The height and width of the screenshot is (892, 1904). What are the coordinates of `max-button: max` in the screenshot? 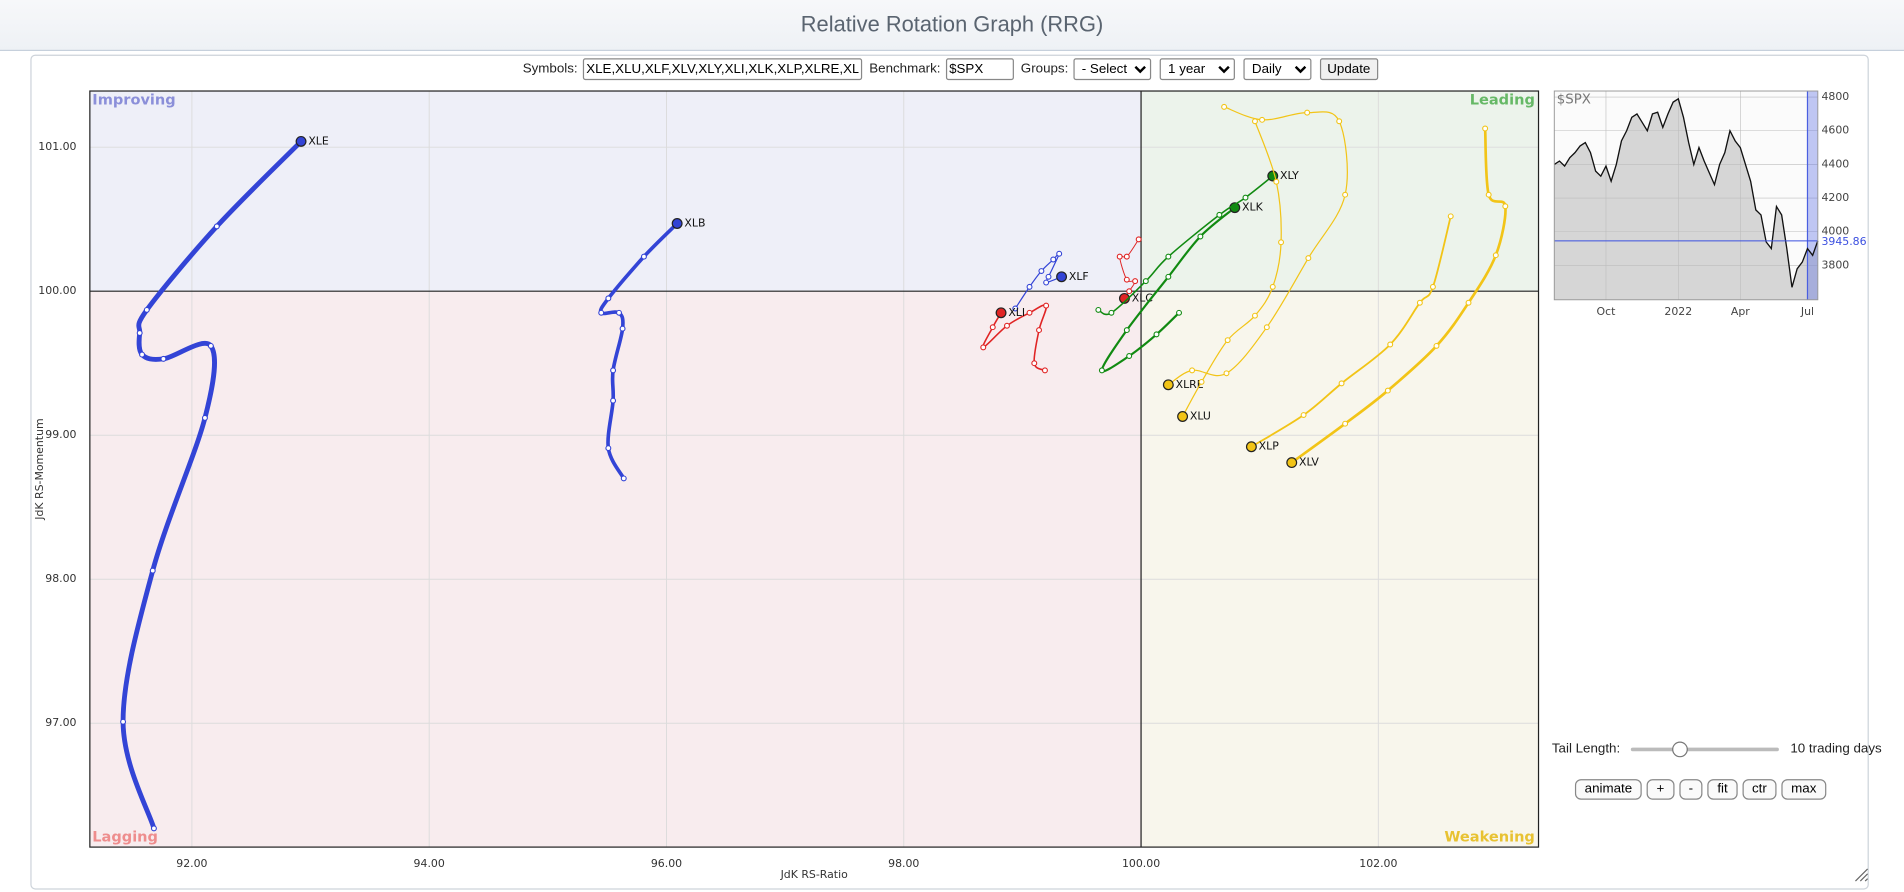 It's located at (1804, 789).